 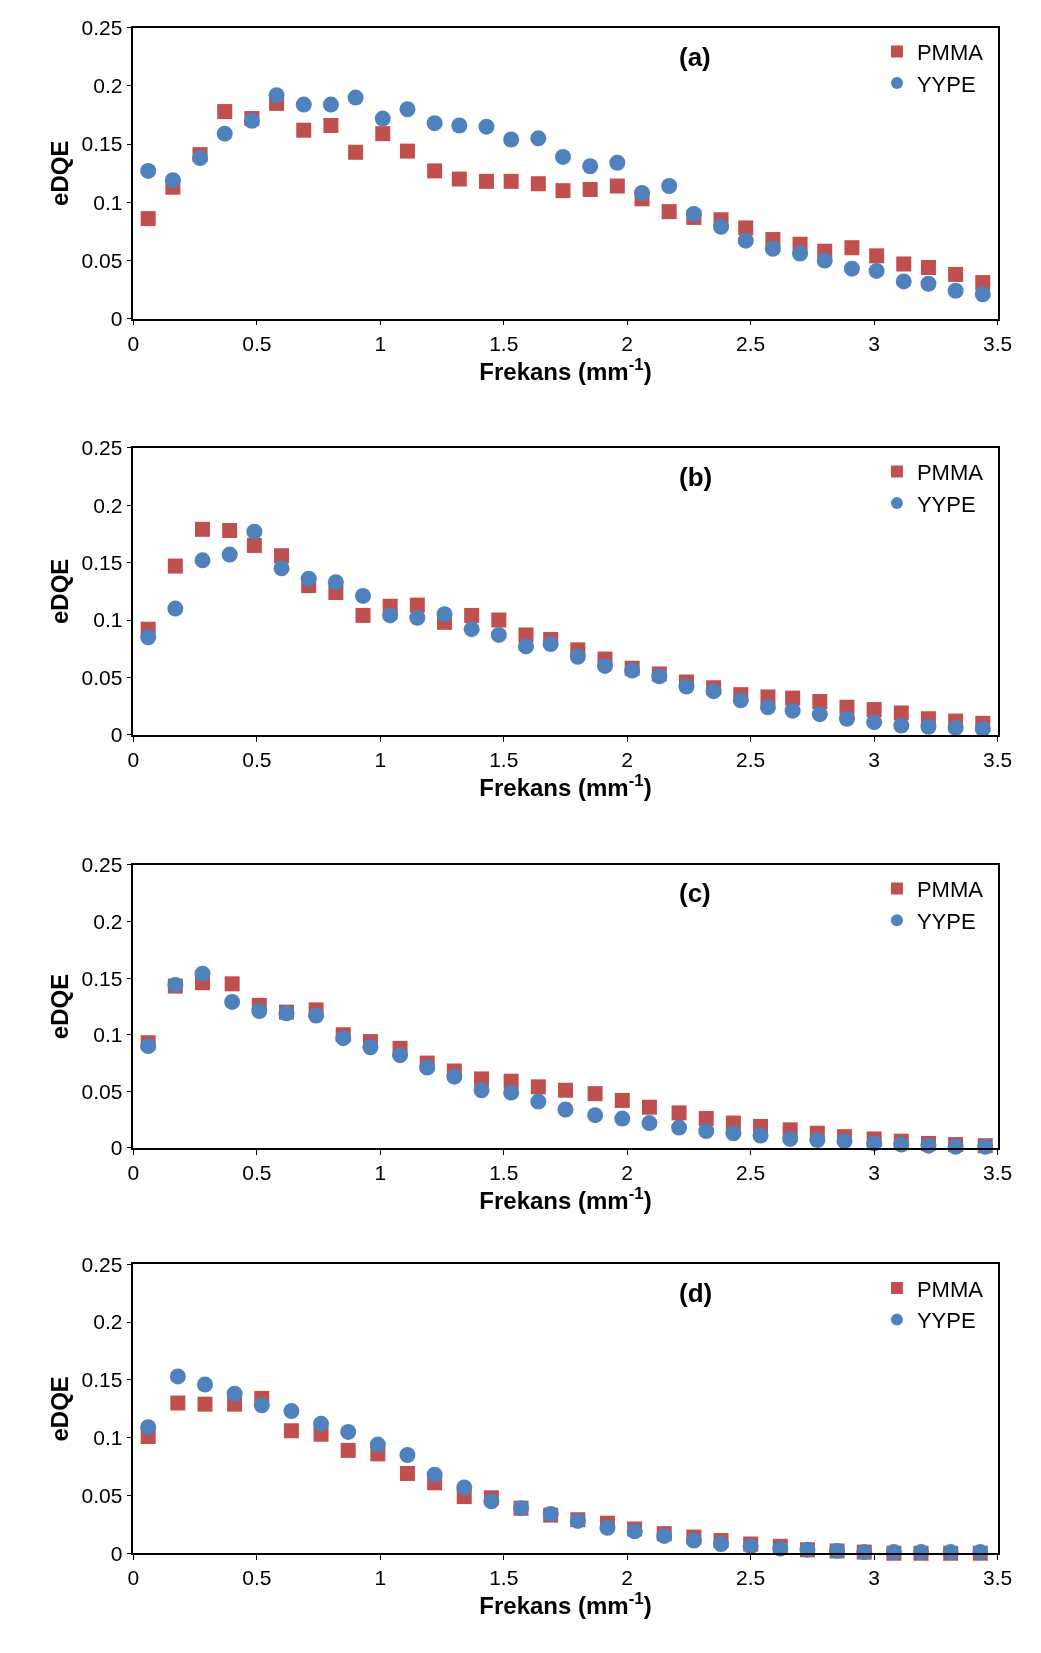 I want to click on x-axis-title: Frekans (mm$^{-1}$), so click(x=565, y=785).